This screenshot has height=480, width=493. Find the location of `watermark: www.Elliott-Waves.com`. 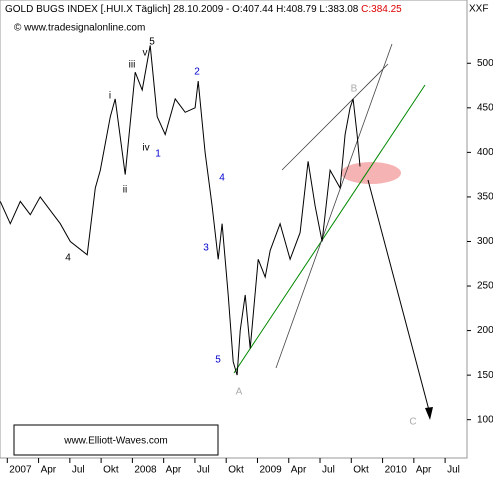

watermark: www.Elliott-Waves.com is located at coordinates (115, 441).